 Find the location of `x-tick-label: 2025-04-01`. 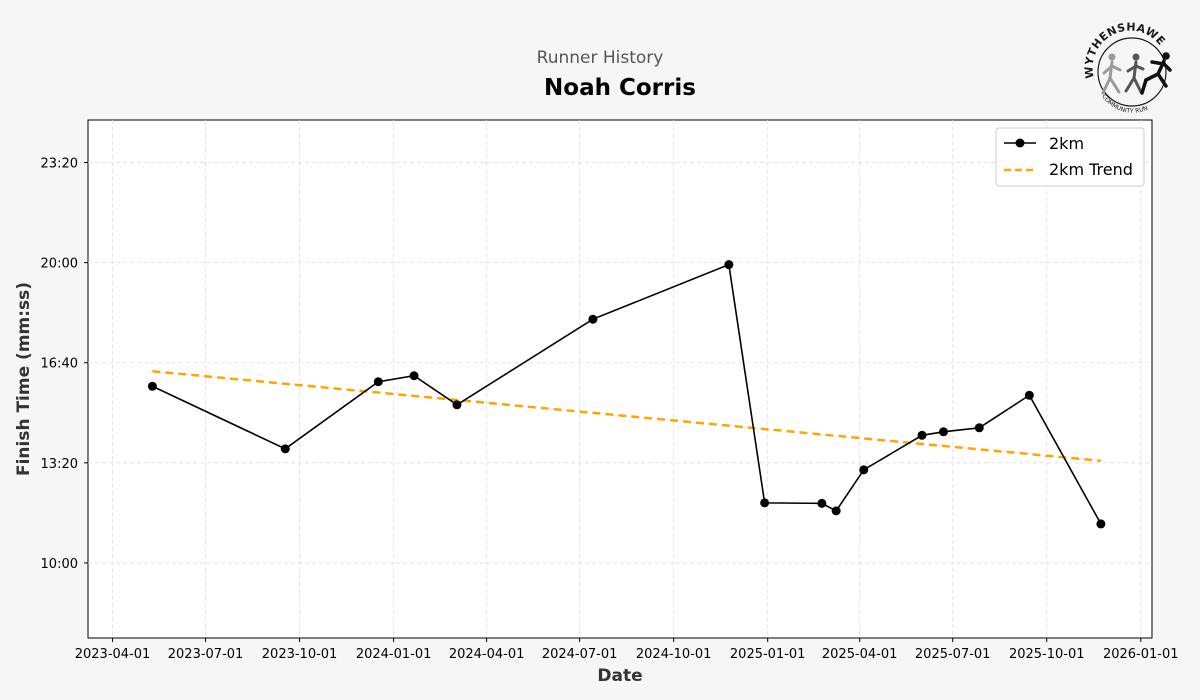

x-tick-label: 2025-04-01 is located at coordinates (860, 654).